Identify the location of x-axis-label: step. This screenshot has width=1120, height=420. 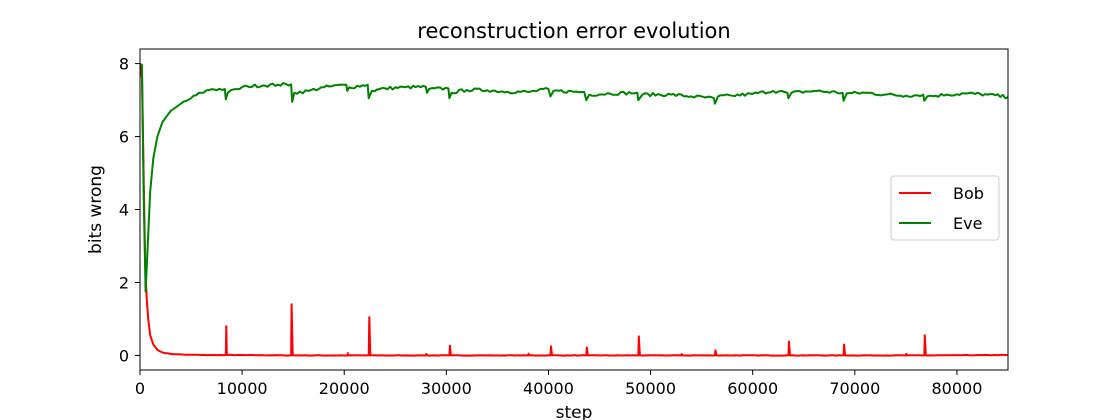
(574, 411).